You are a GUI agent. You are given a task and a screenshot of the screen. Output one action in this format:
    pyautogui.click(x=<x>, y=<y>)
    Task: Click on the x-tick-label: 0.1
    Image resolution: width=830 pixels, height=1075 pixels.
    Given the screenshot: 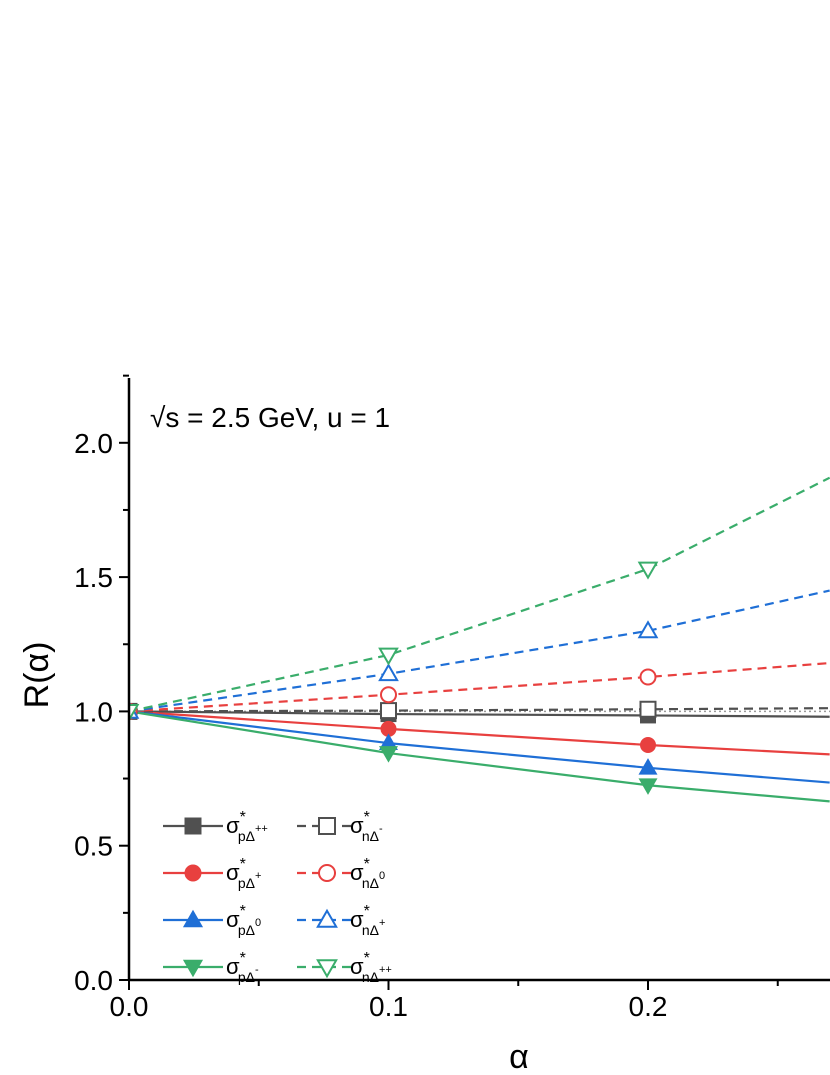 What is the action you would take?
    pyautogui.click(x=388, y=1006)
    